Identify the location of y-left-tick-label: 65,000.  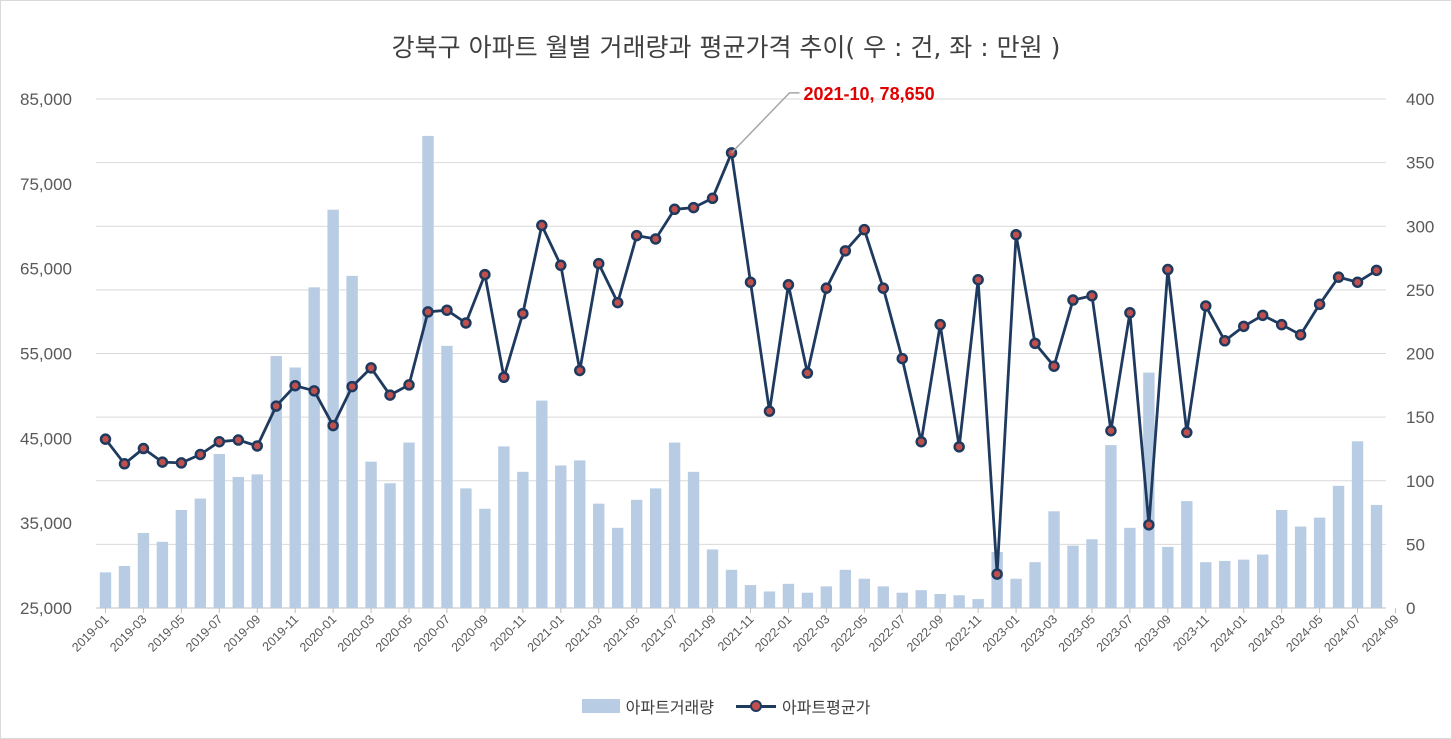
(46, 269).